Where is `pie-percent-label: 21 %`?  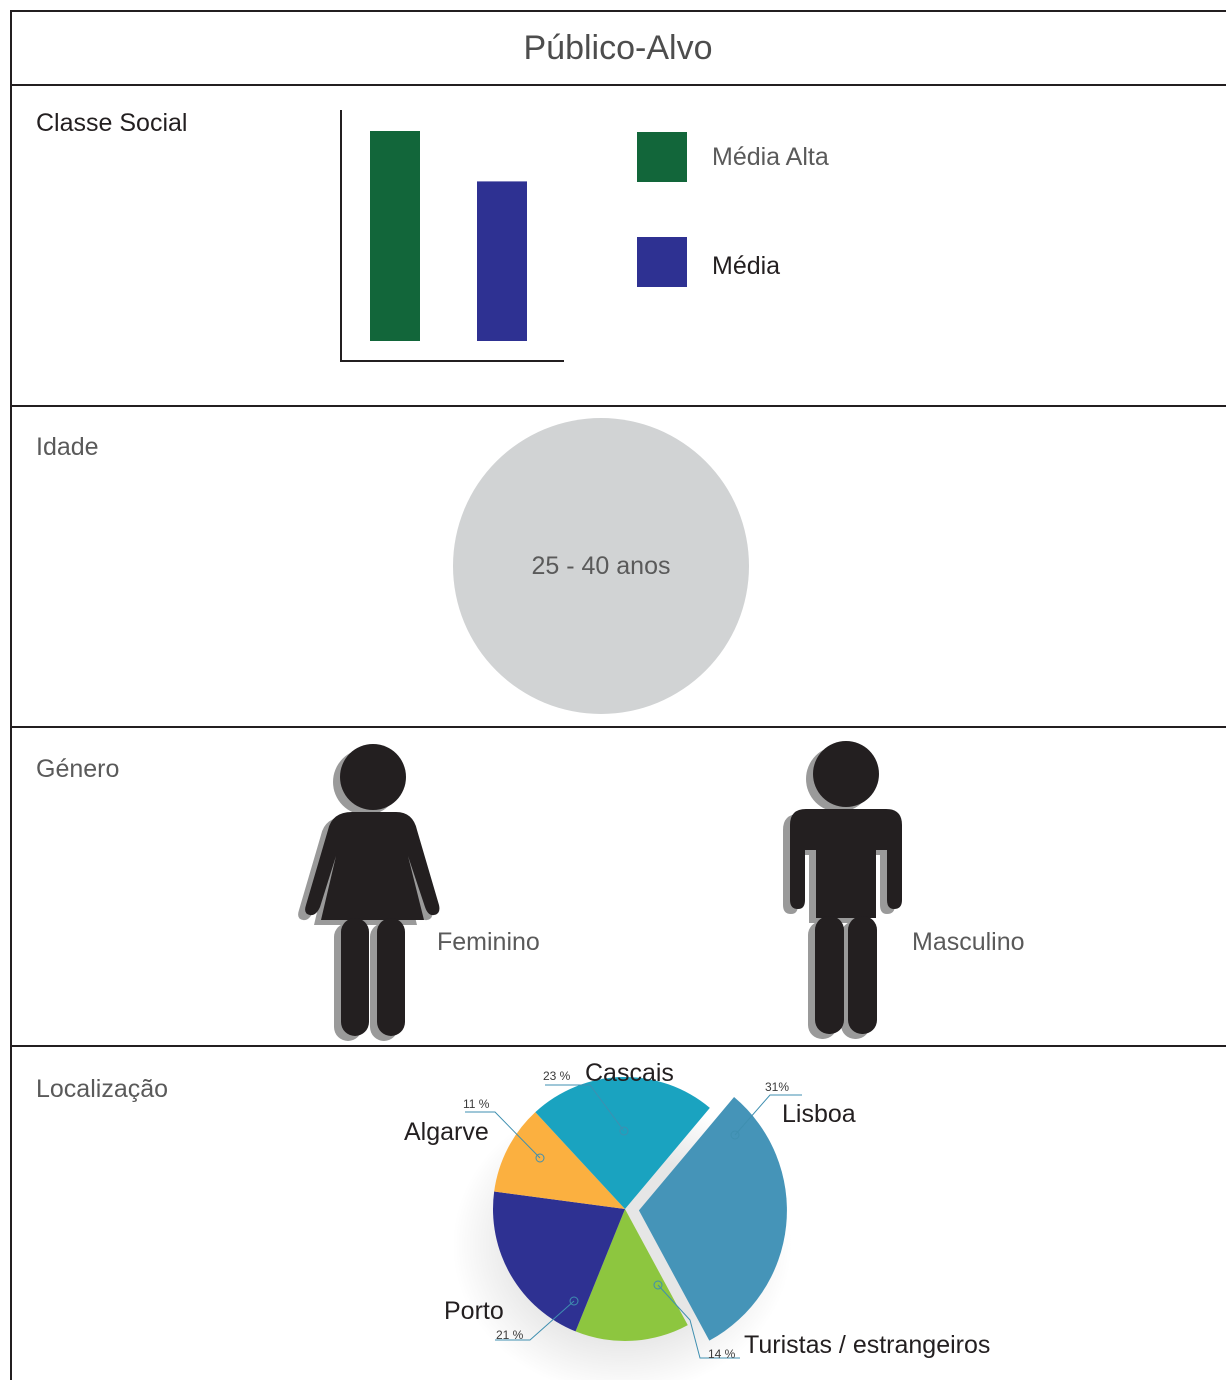 pie-percent-label: 21 % is located at coordinates (510, 1335).